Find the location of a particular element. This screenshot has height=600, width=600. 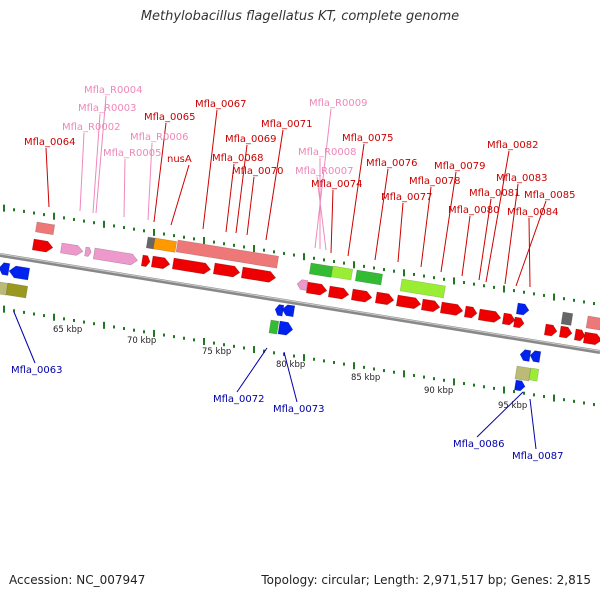

gene-label: Mfla_R0006 is located at coordinates (159, 137).